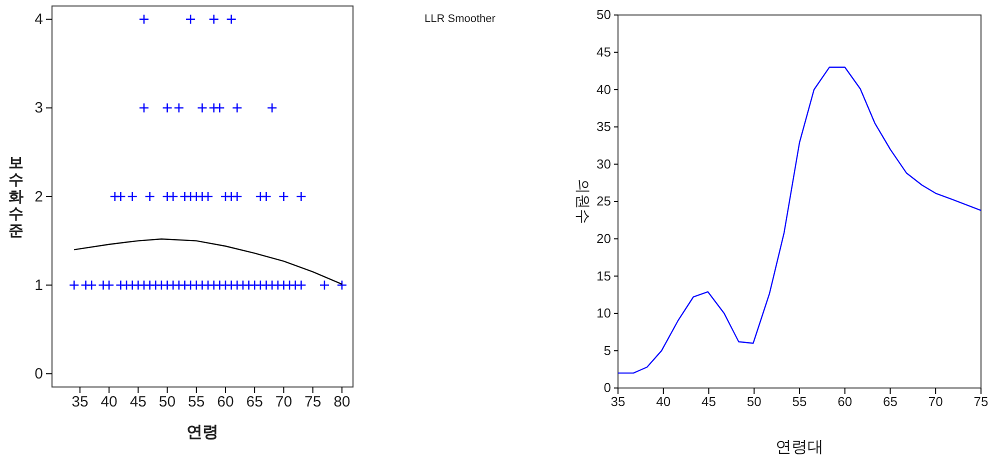 The width and height of the screenshot is (991, 466). What do you see at coordinates (460, 19) in the screenshot?
I see `text: LLR Smoother` at bounding box center [460, 19].